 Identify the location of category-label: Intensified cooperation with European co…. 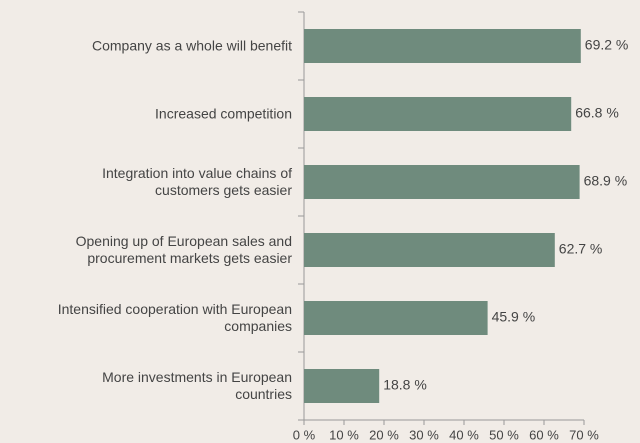
(174, 317).